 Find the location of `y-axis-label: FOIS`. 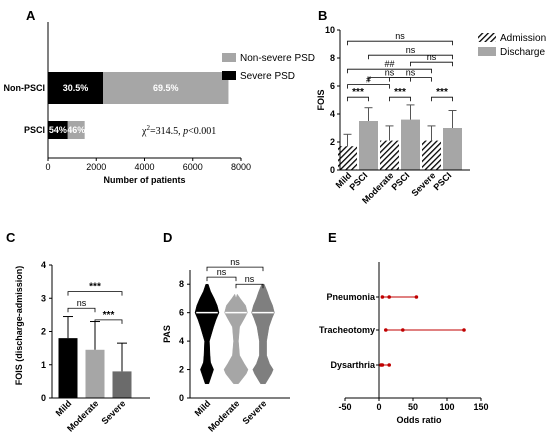

y-axis-label: FOIS is located at coordinates (321, 99).